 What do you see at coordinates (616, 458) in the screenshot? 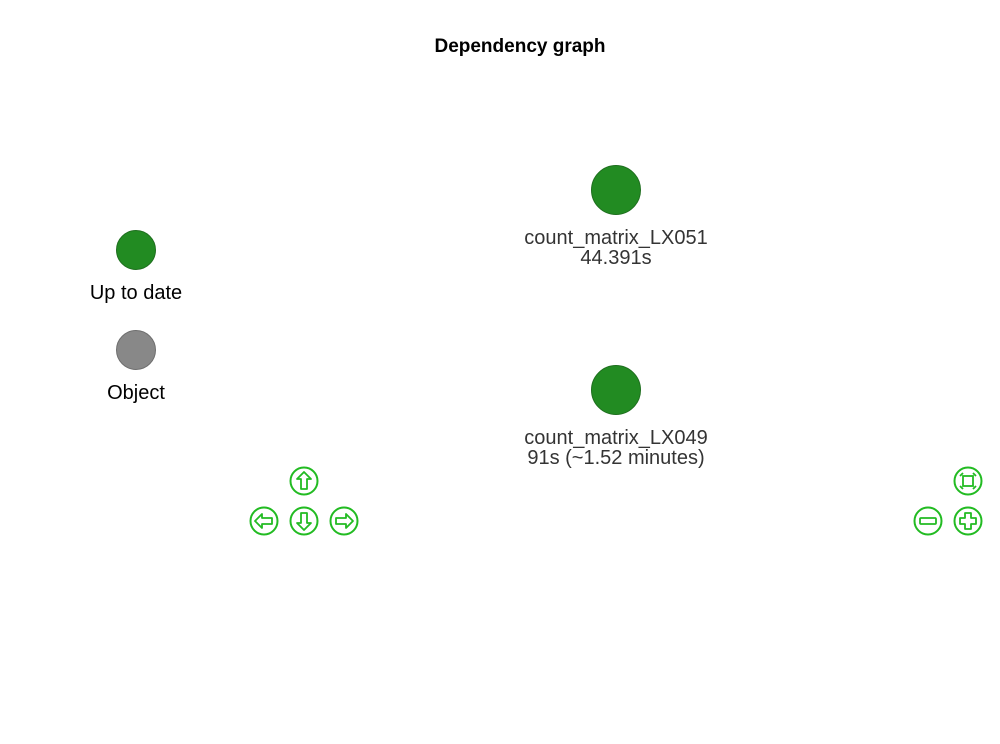
I see `node-time-label: 91s (~1.52 minutes)` at bounding box center [616, 458].